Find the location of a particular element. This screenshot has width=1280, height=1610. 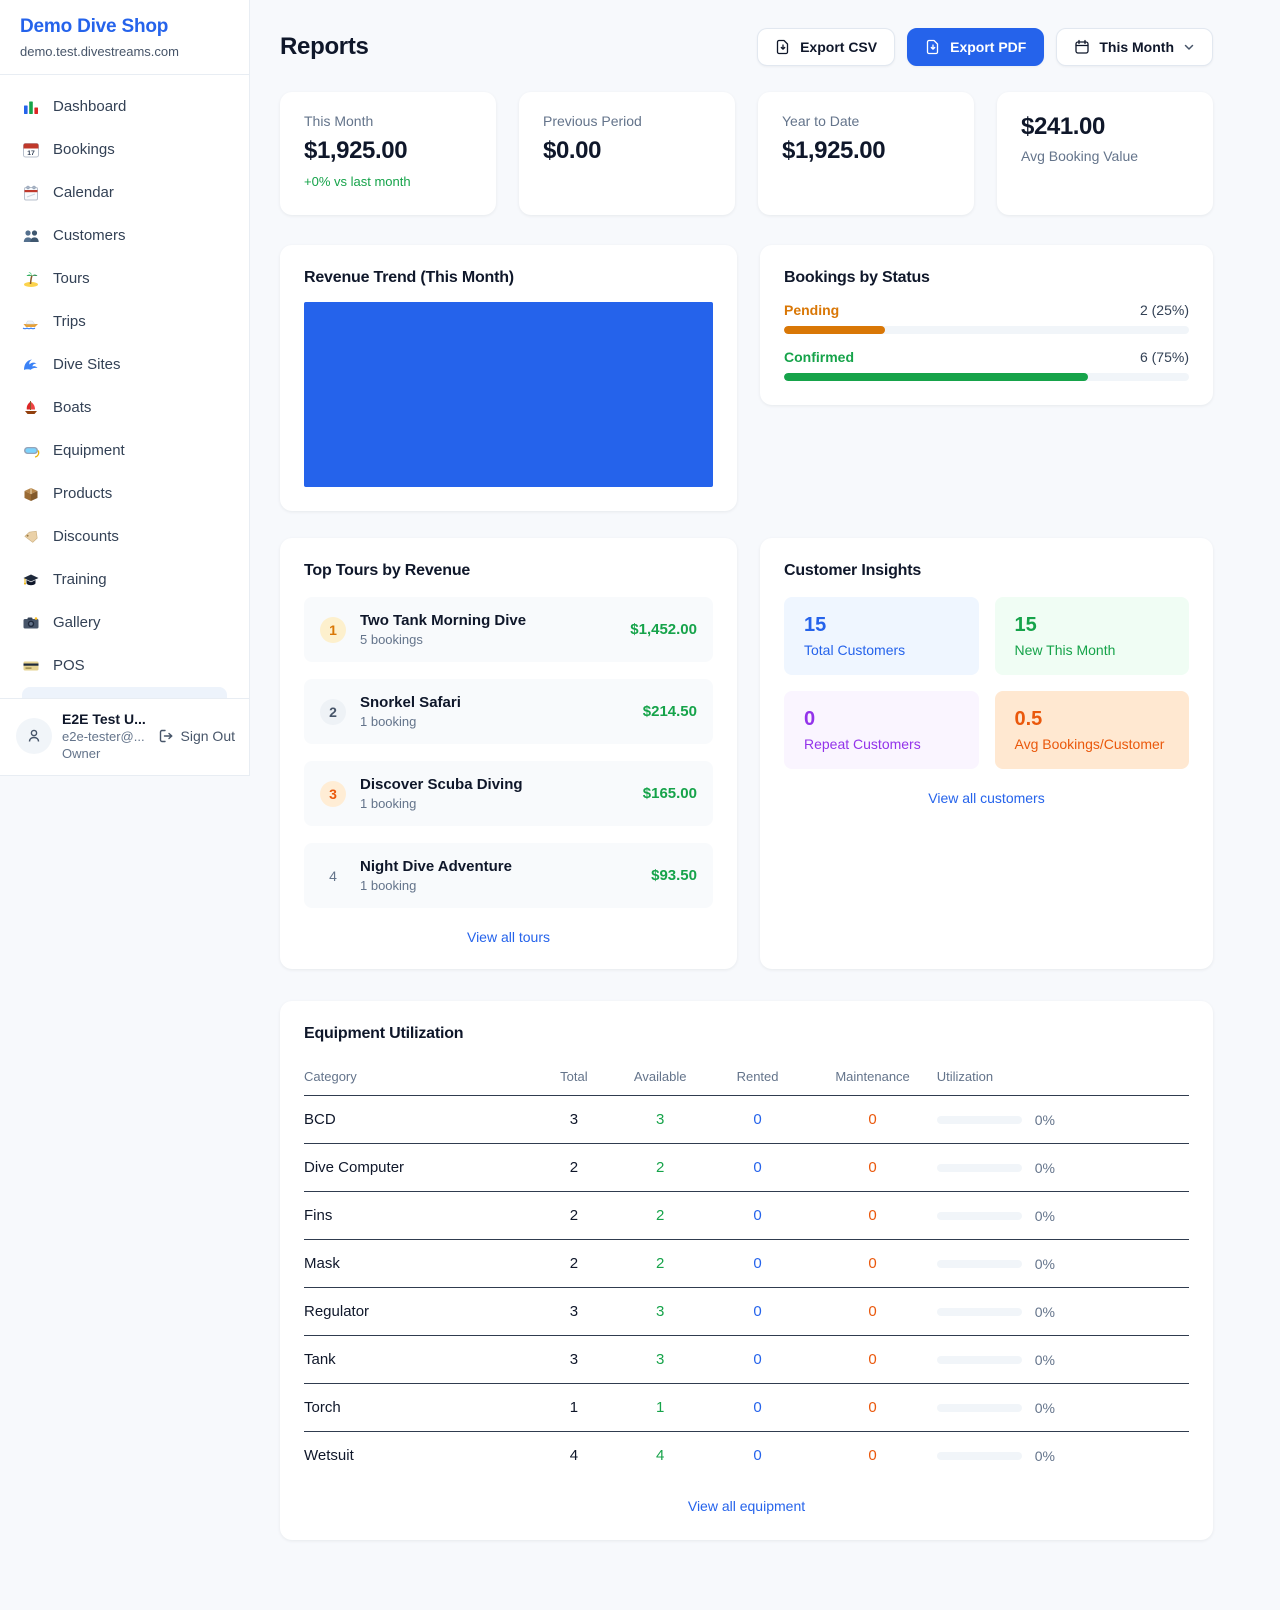

export-csv-button: Export CSV is located at coordinates (826, 47).